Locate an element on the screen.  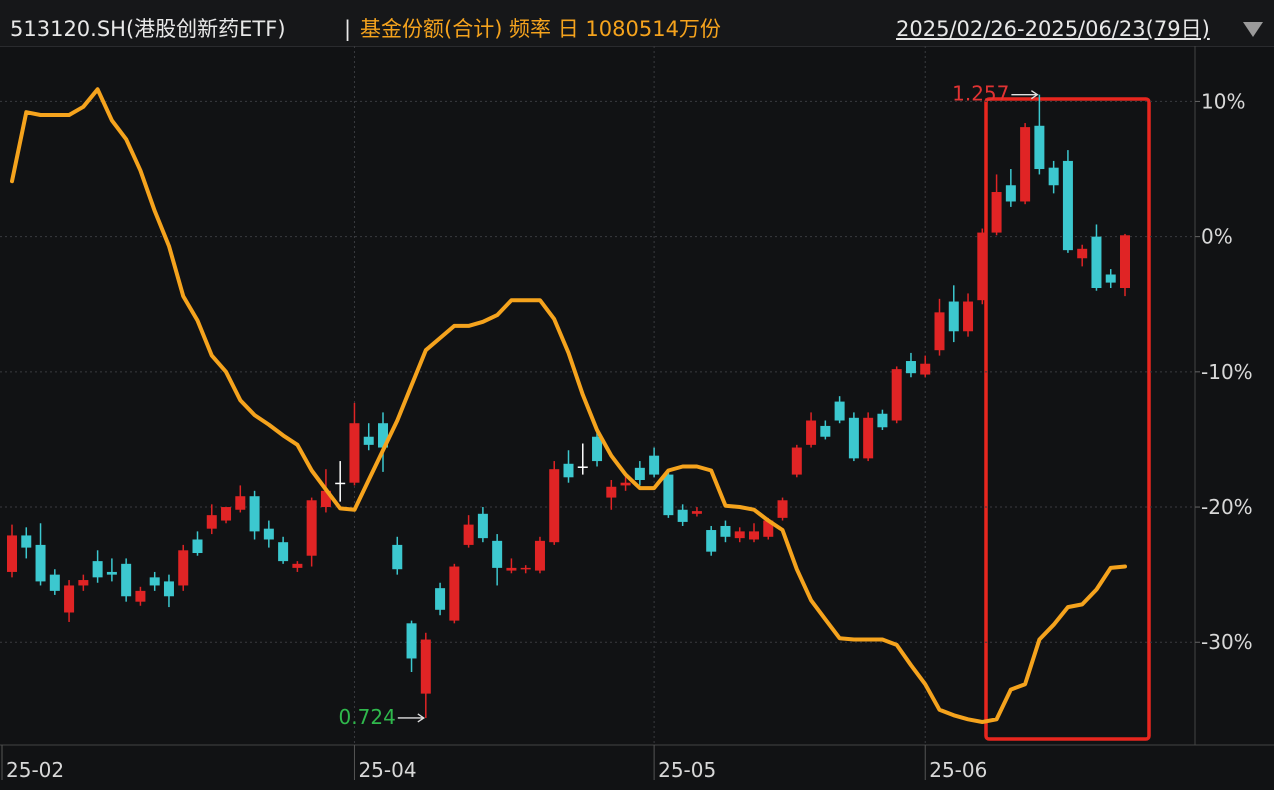
dropdown-arrow is located at coordinates (1253, 30).